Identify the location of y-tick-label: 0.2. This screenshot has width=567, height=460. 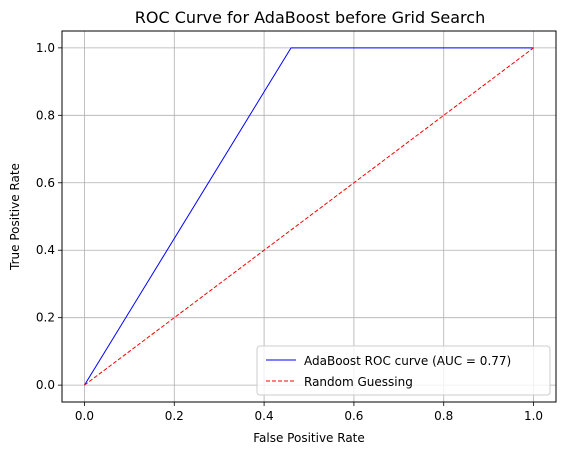
(45, 318).